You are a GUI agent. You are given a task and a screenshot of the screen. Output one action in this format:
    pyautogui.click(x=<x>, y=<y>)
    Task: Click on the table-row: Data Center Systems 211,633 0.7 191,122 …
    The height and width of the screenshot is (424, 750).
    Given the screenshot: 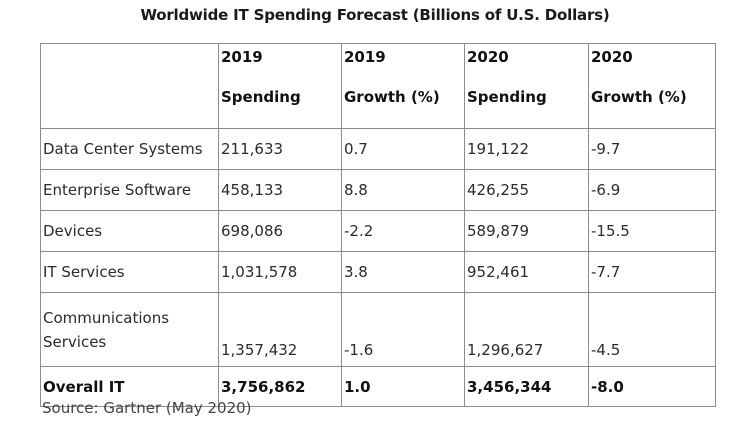 What is the action you would take?
    pyautogui.click(x=378, y=149)
    